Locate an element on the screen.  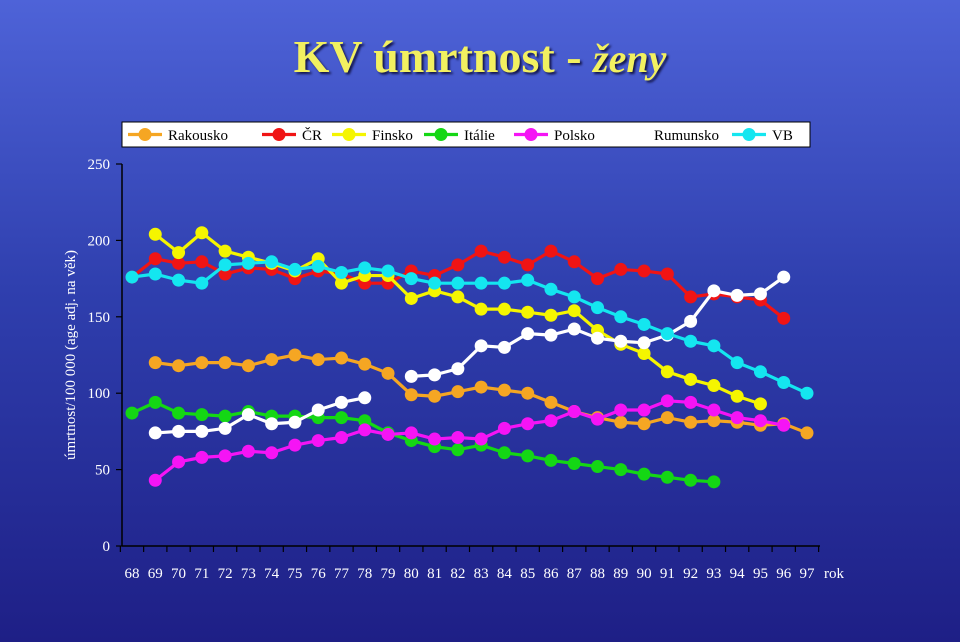
series-Polsko is located at coordinates (469, 440).